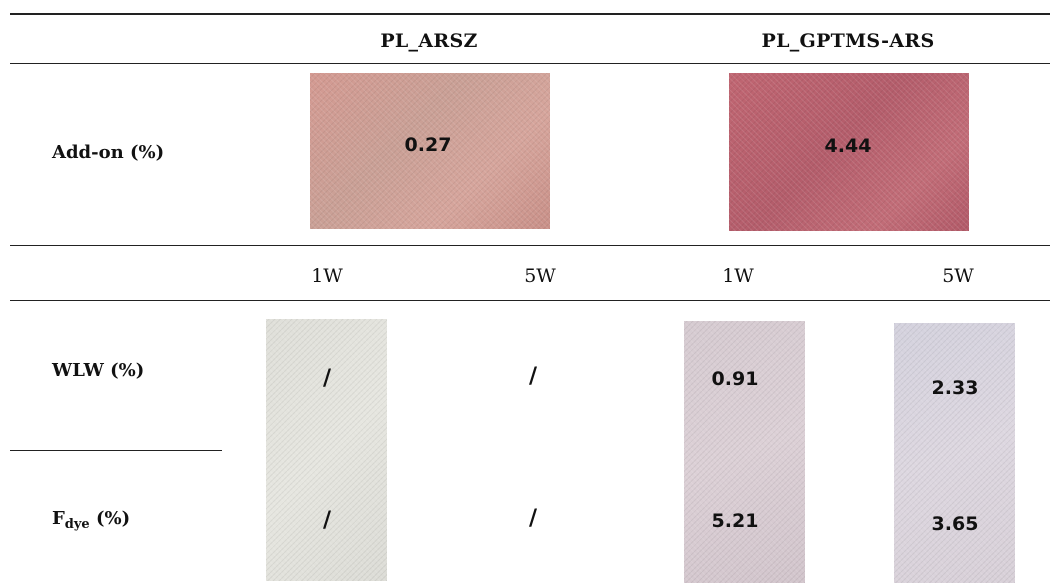 This screenshot has height=587, width=1050. Describe the element at coordinates (326, 450) in the screenshot. I see `fabric-swatch-pl-arsz-1w` at that location.